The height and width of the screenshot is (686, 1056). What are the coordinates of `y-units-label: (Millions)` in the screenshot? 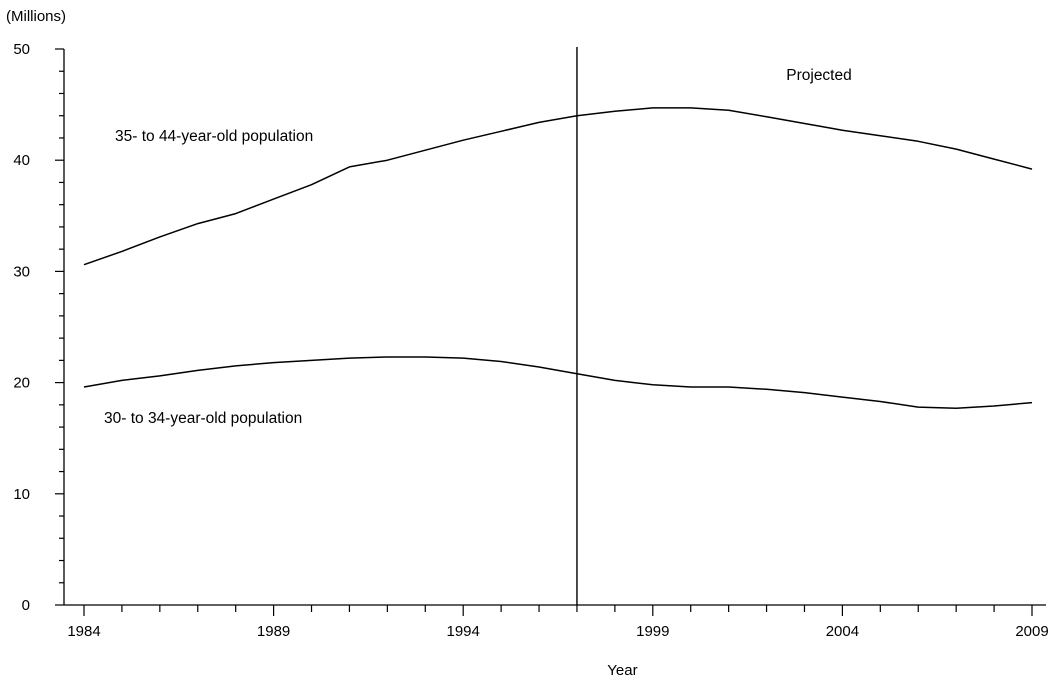 It's located at (36, 16).